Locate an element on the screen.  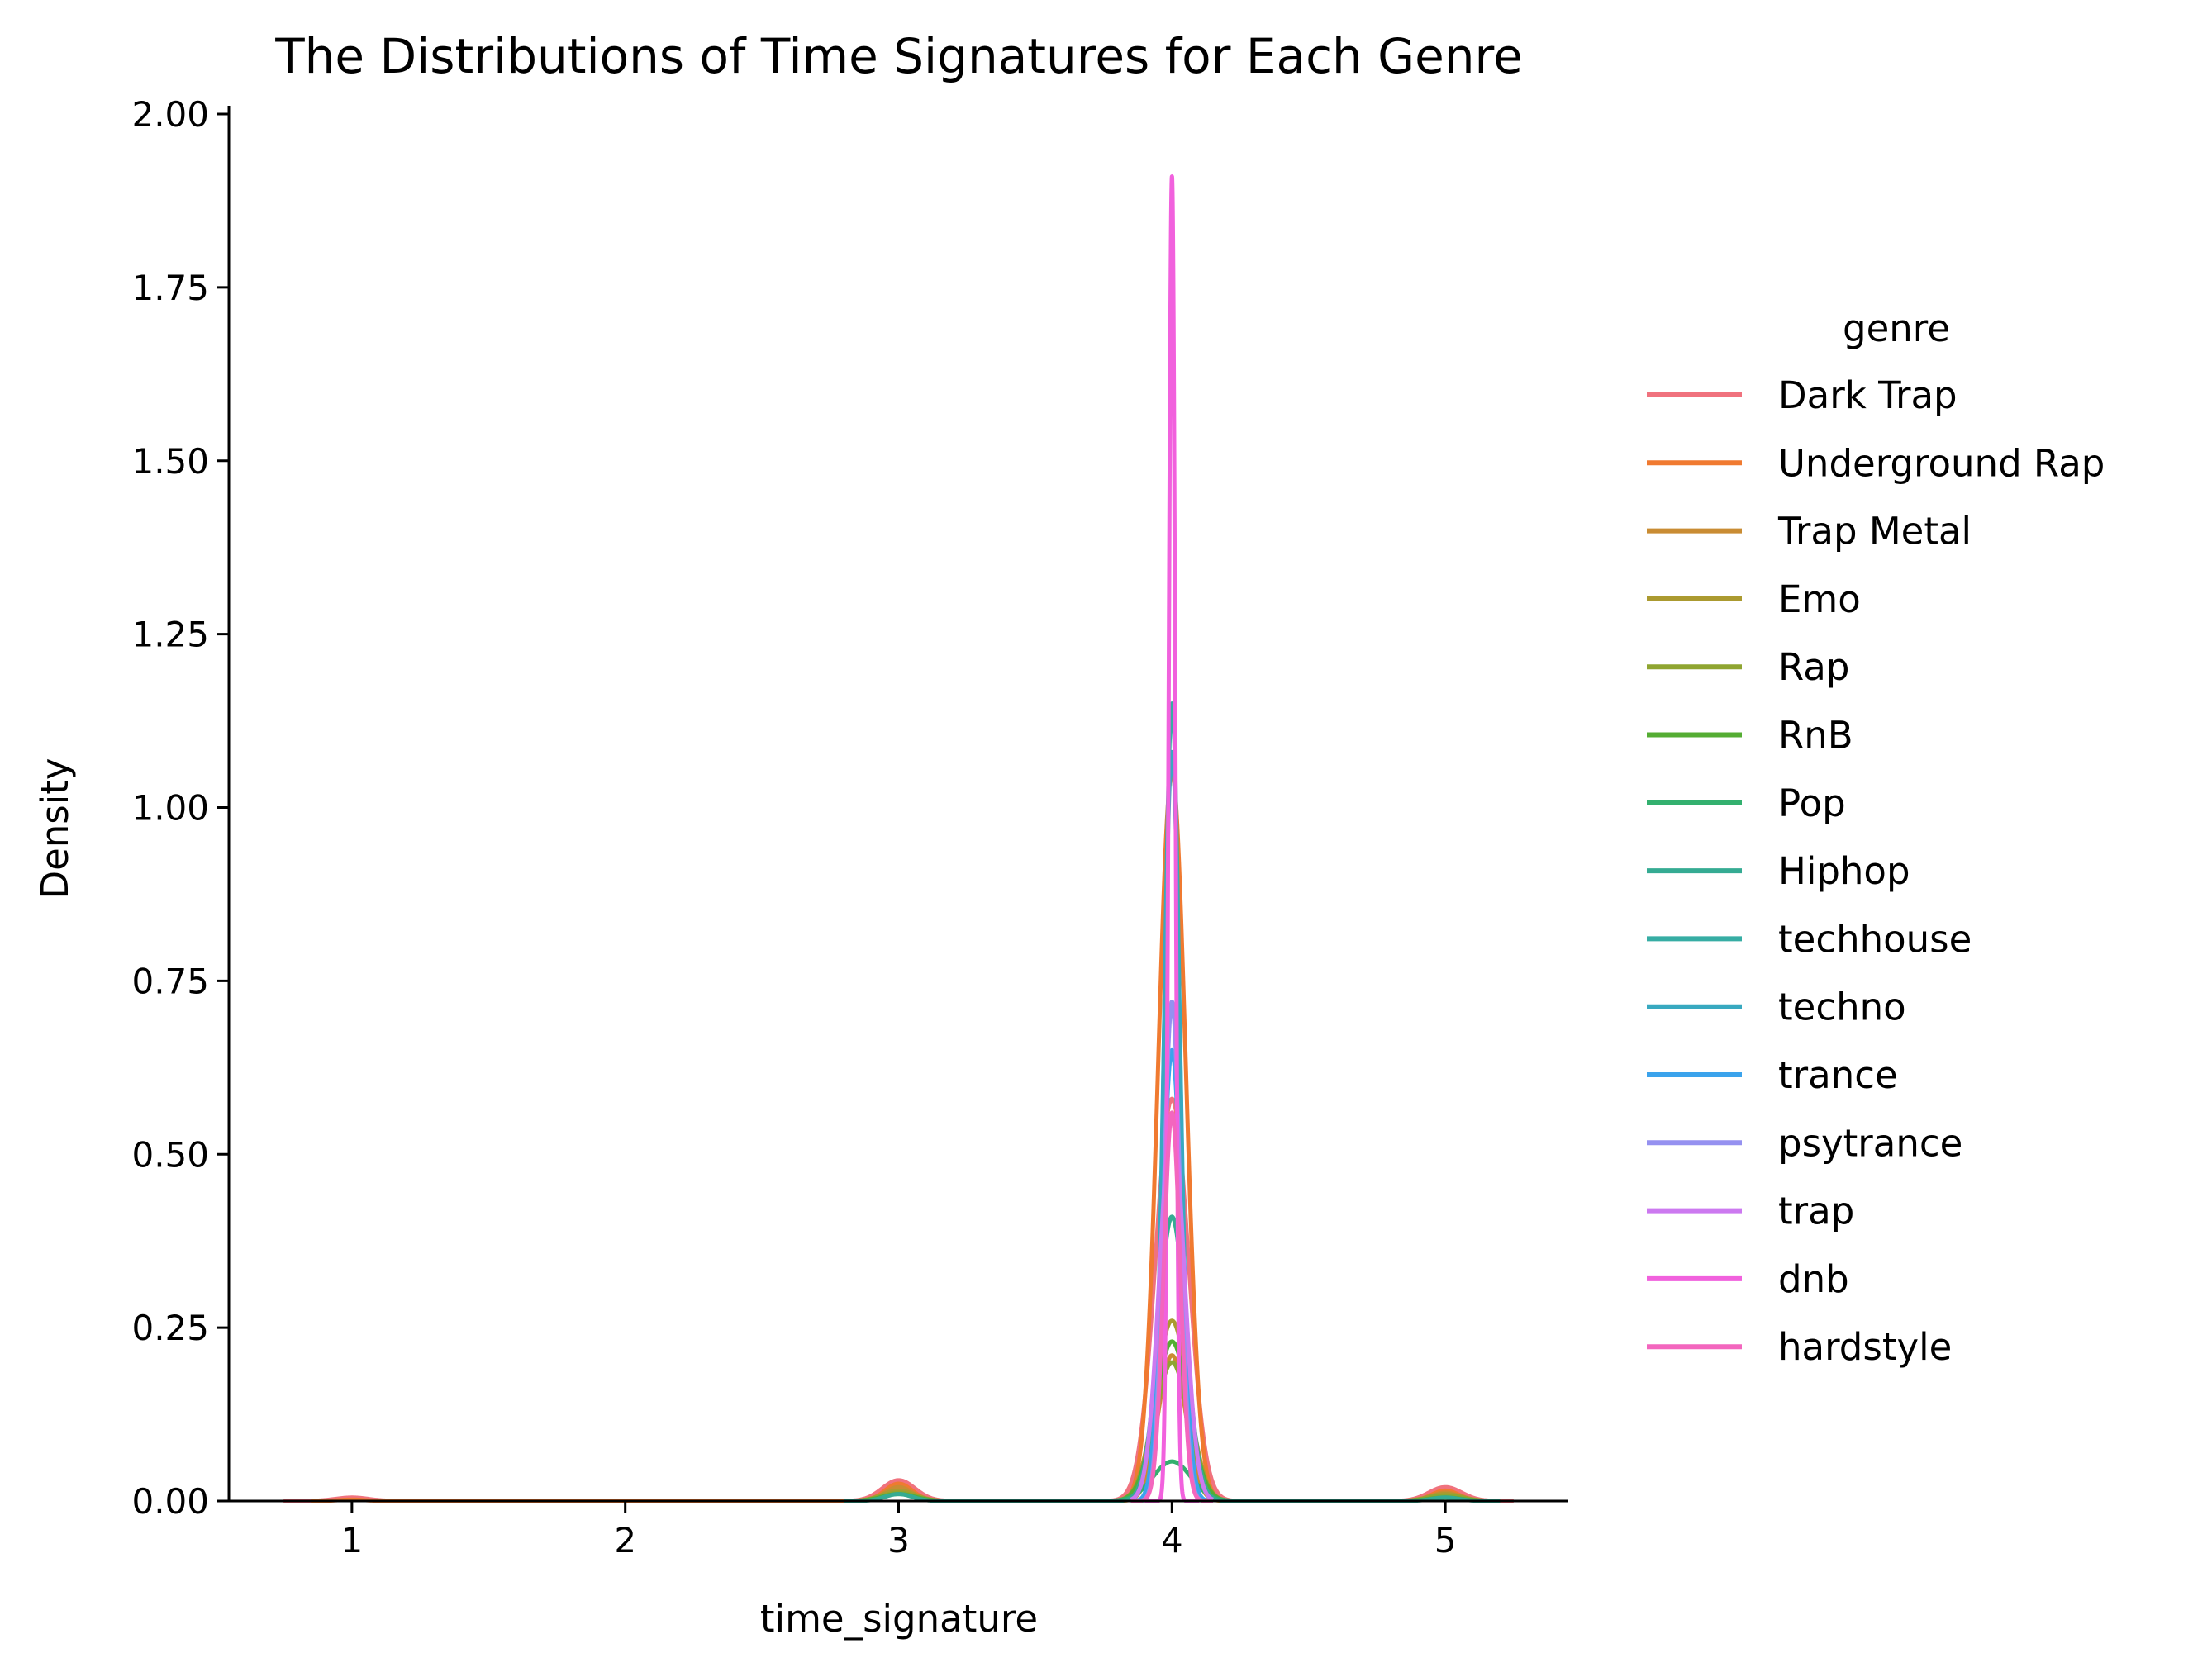
legend-label: Hiphop is located at coordinates (1844, 871).